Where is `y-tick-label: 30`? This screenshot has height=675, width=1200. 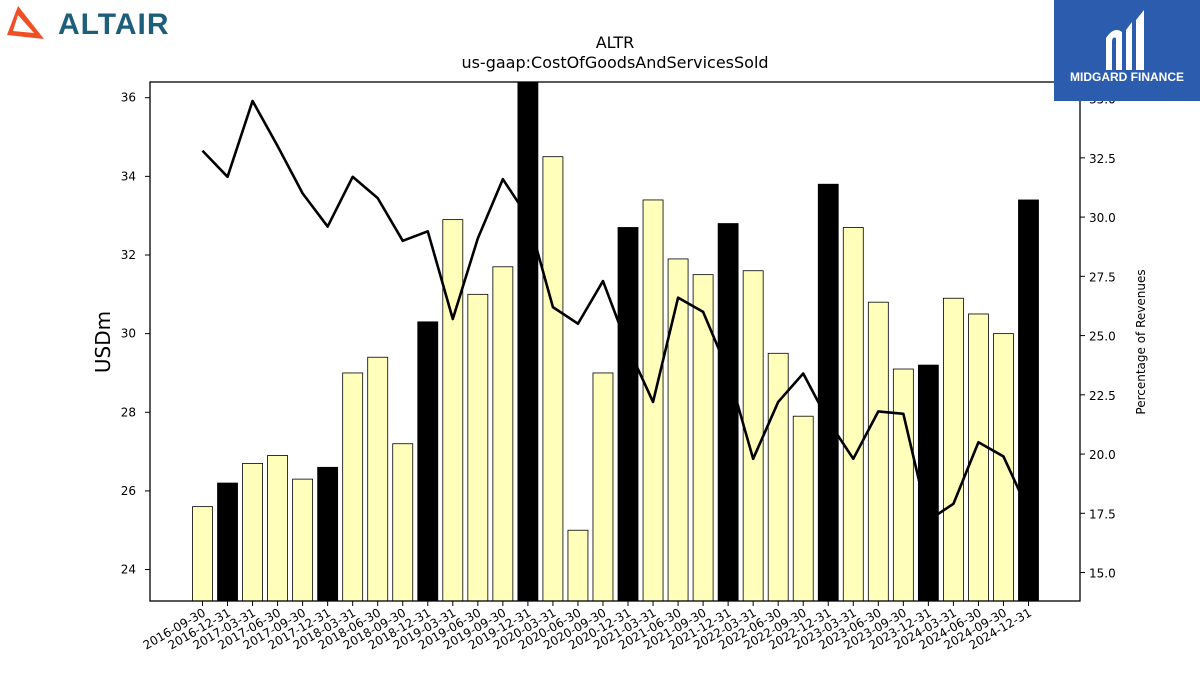
y-tick-label: 30 is located at coordinates (128, 334).